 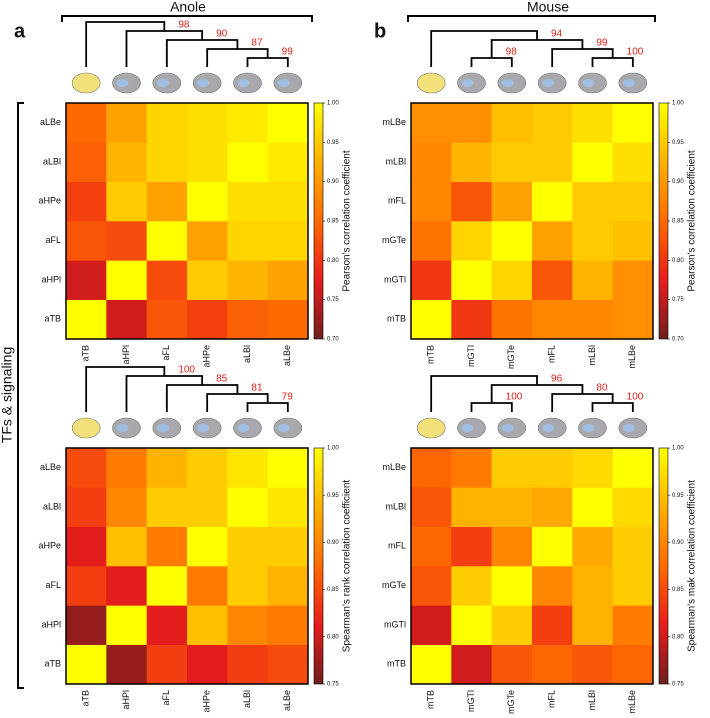 What do you see at coordinates (187, 18) in the screenshot?
I see `header-bracket` at bounding box center [187, 18].